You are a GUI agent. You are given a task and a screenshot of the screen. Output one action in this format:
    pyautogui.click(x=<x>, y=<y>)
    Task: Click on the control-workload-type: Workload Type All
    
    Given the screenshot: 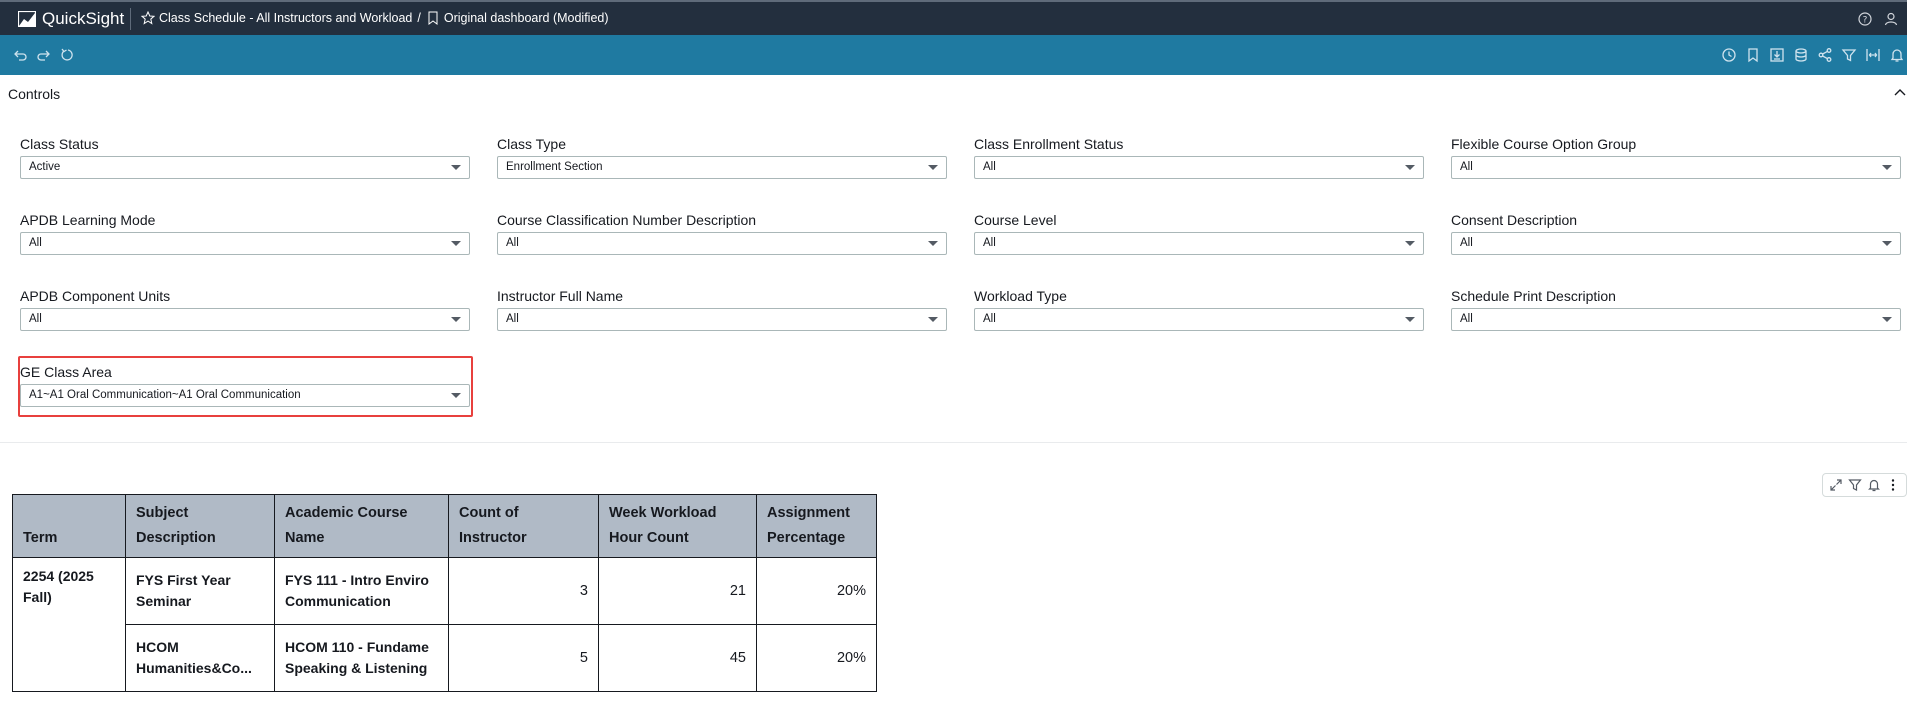 What is the action you would take?
    pyautogui.click(x=1199, y=309)
    